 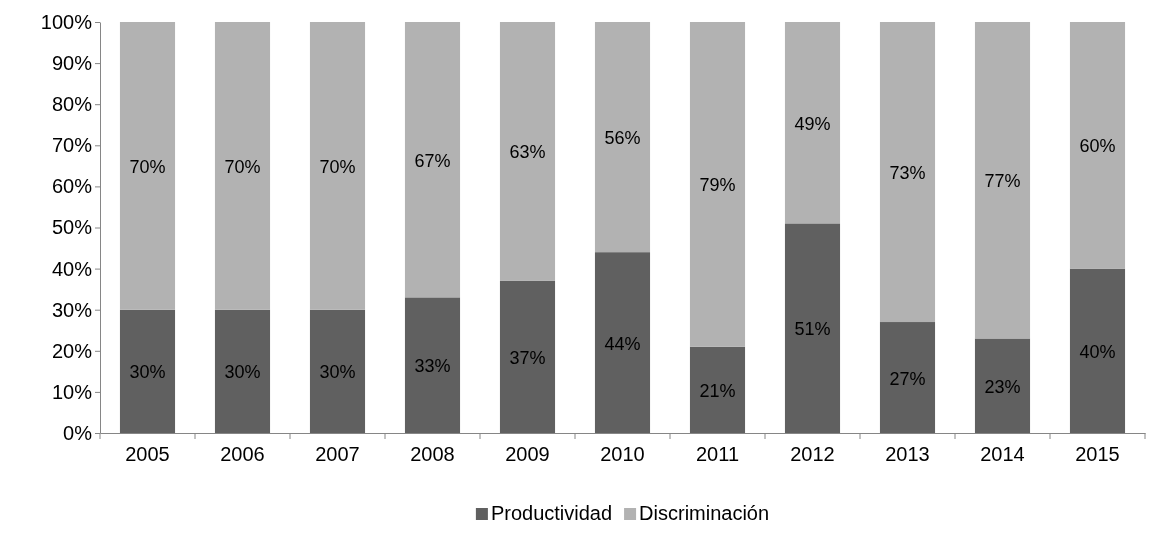 I want to click on y-tick-label: 80%, so click(x=72, y=104).